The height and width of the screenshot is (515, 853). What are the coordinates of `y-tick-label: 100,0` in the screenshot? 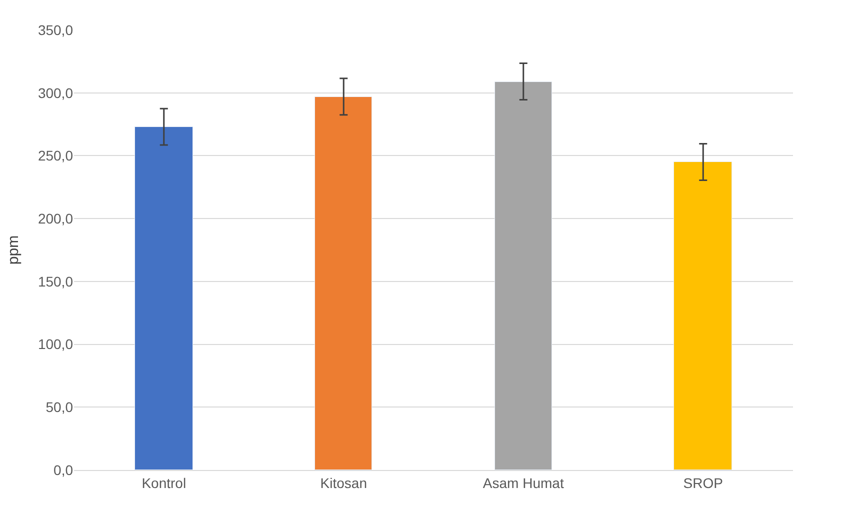 It's located at (56, 344).